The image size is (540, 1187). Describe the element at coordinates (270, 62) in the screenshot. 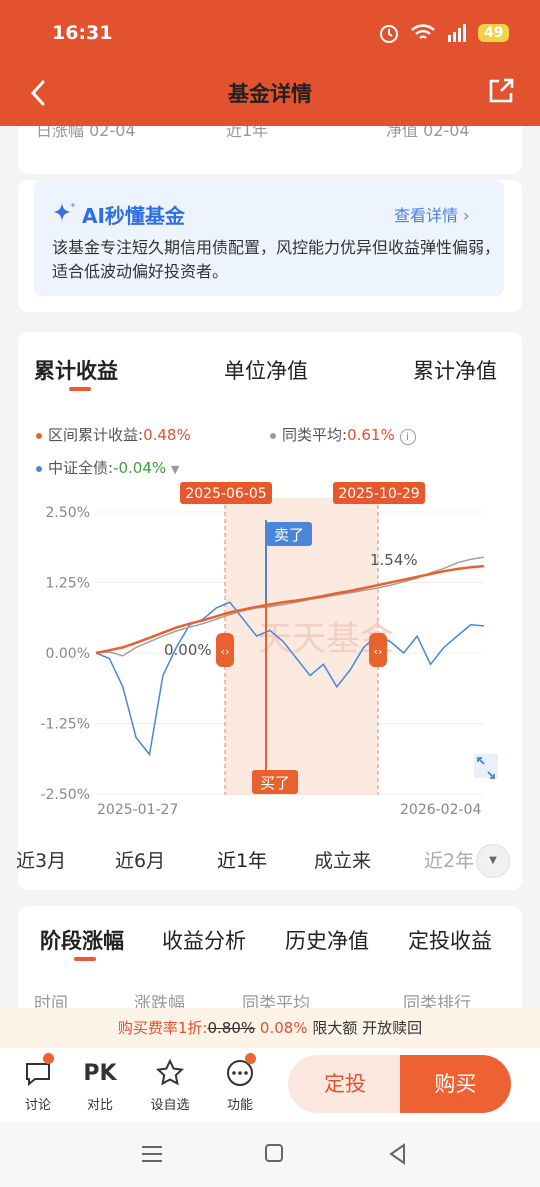

I see `app-header` at that location.